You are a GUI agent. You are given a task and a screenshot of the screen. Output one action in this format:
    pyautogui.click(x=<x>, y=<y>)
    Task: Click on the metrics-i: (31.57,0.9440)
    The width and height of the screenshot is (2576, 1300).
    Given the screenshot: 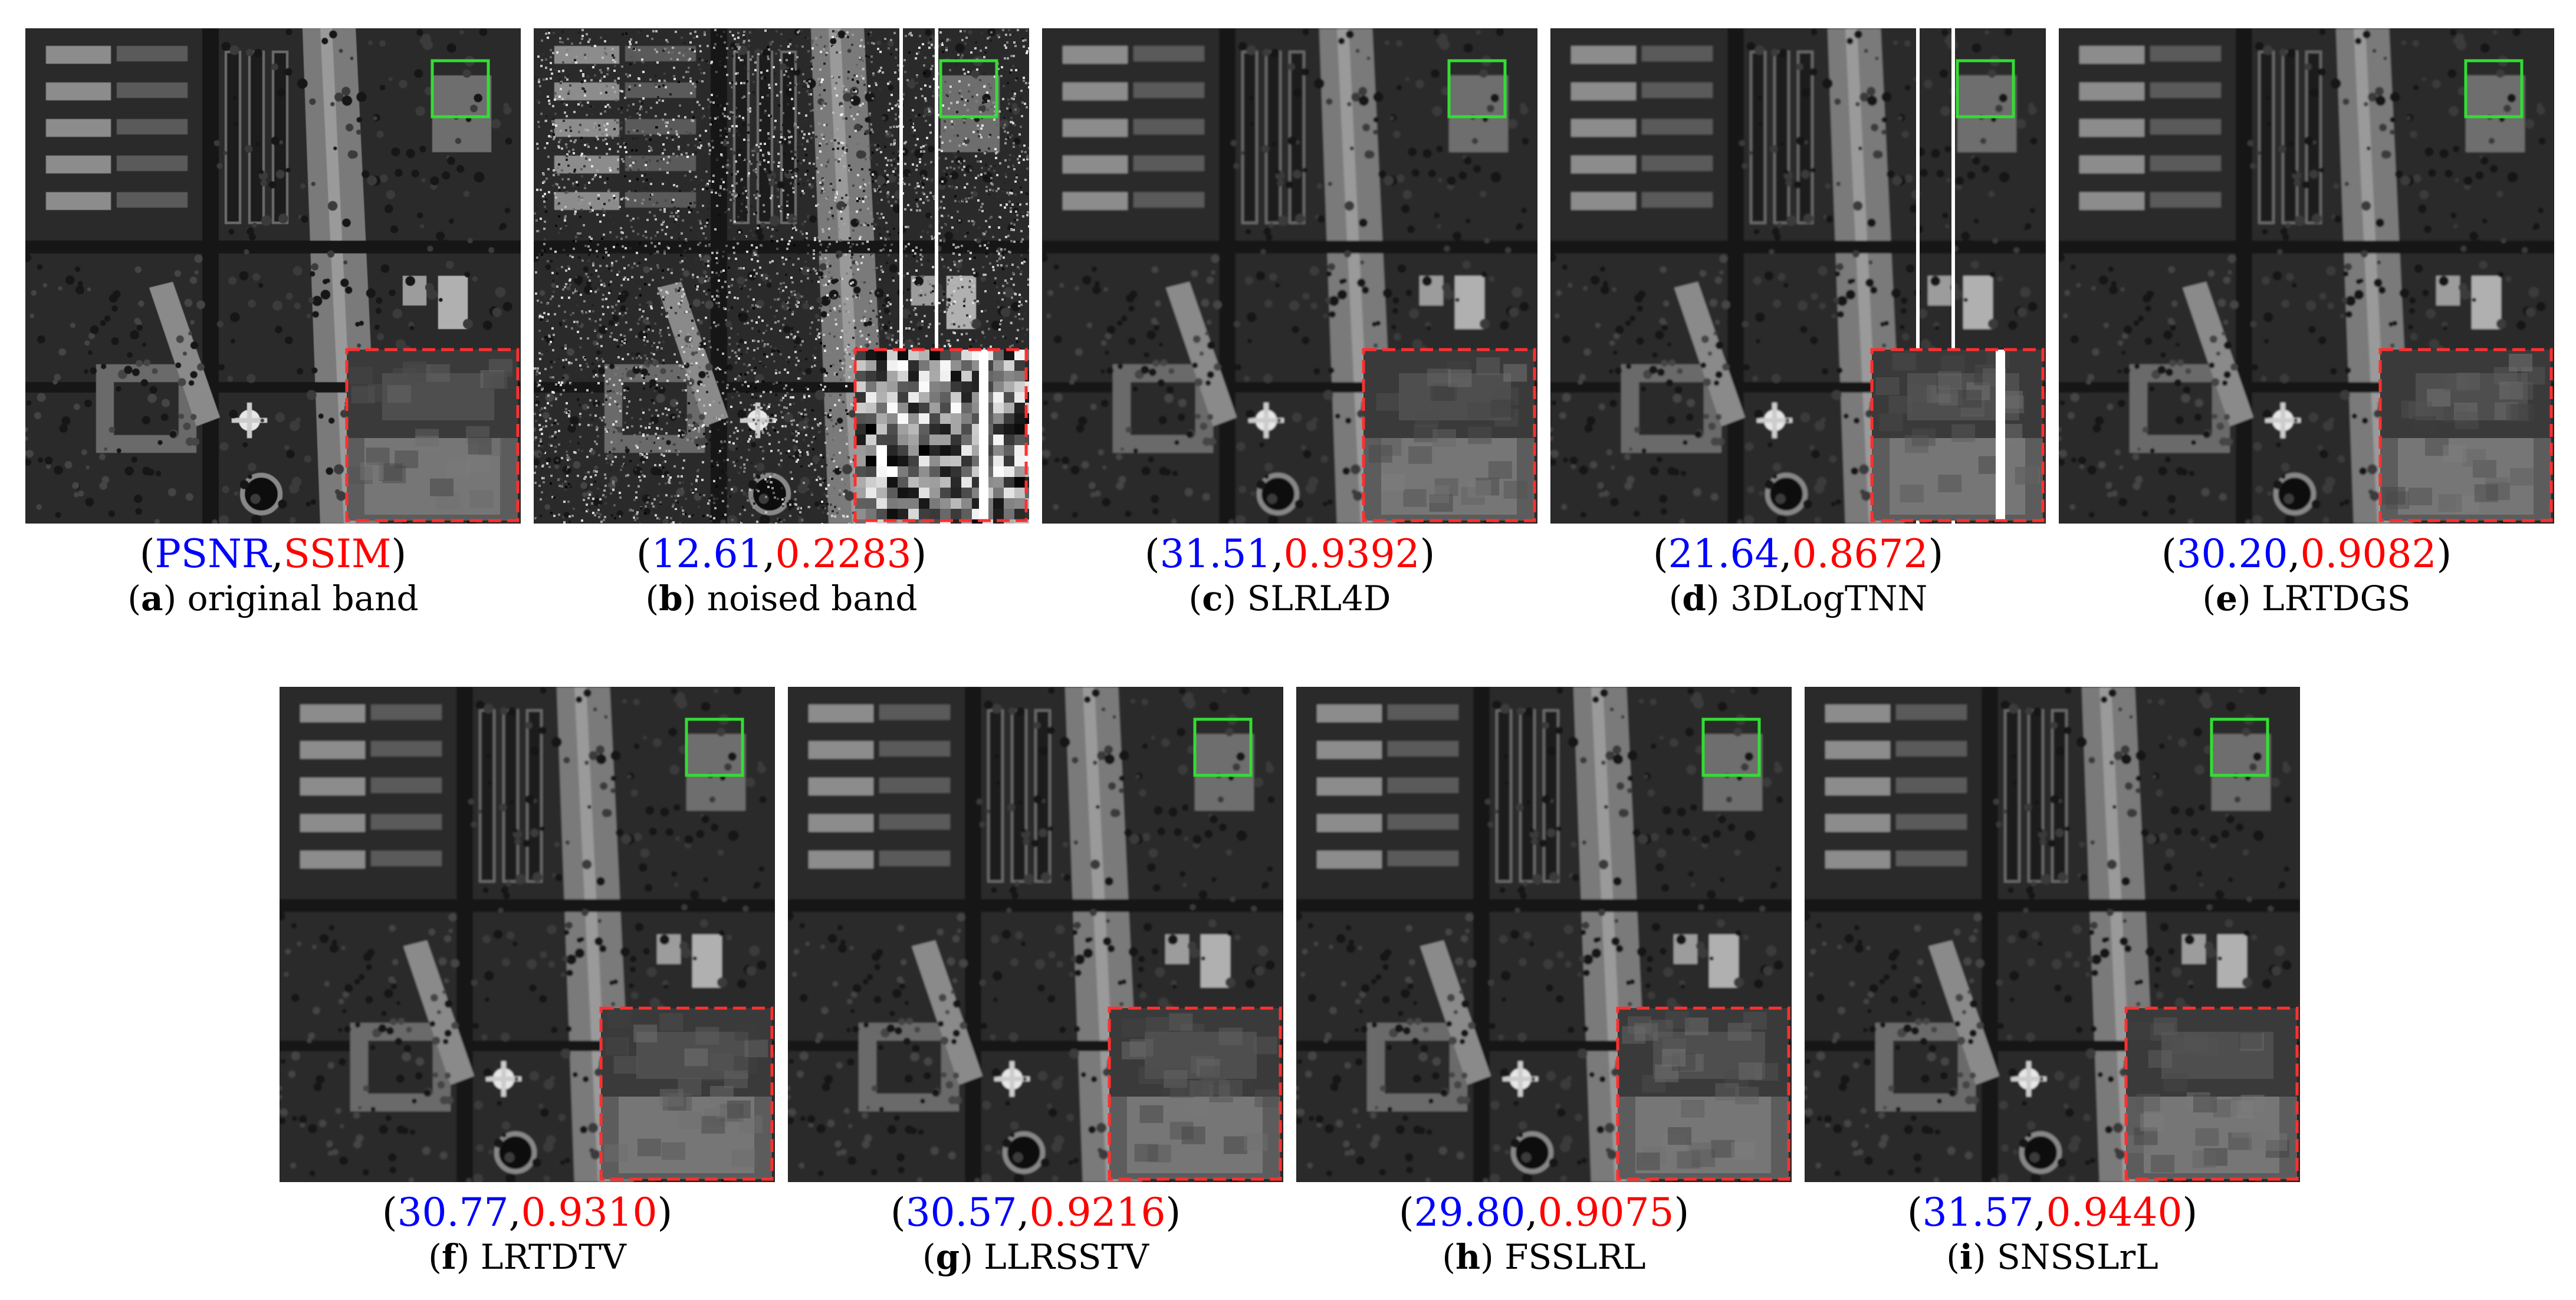 What is the action you would take?
    pyautogui.click(x=2052, y=1212)
    